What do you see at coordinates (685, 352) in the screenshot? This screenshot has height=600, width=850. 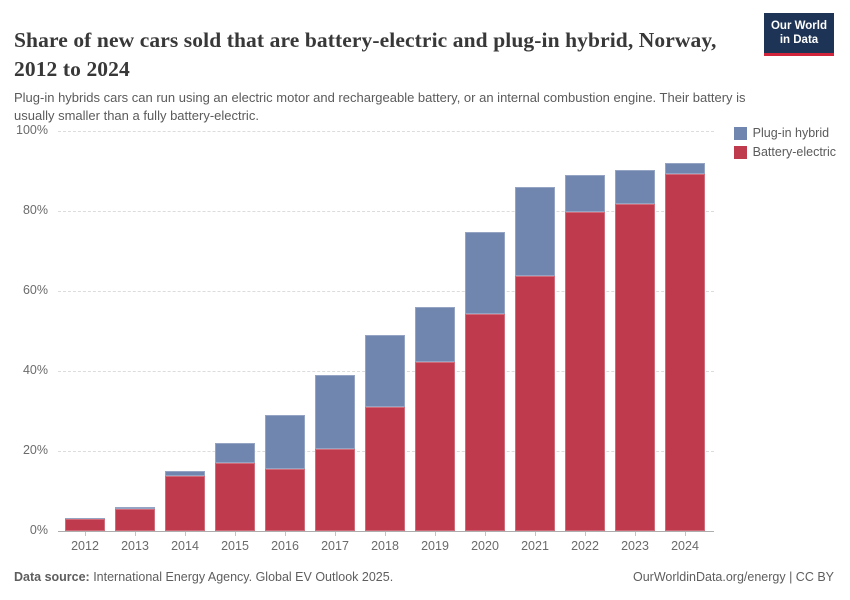 I see `bar-2024-battery-electric` at bounding box center [685, 352].